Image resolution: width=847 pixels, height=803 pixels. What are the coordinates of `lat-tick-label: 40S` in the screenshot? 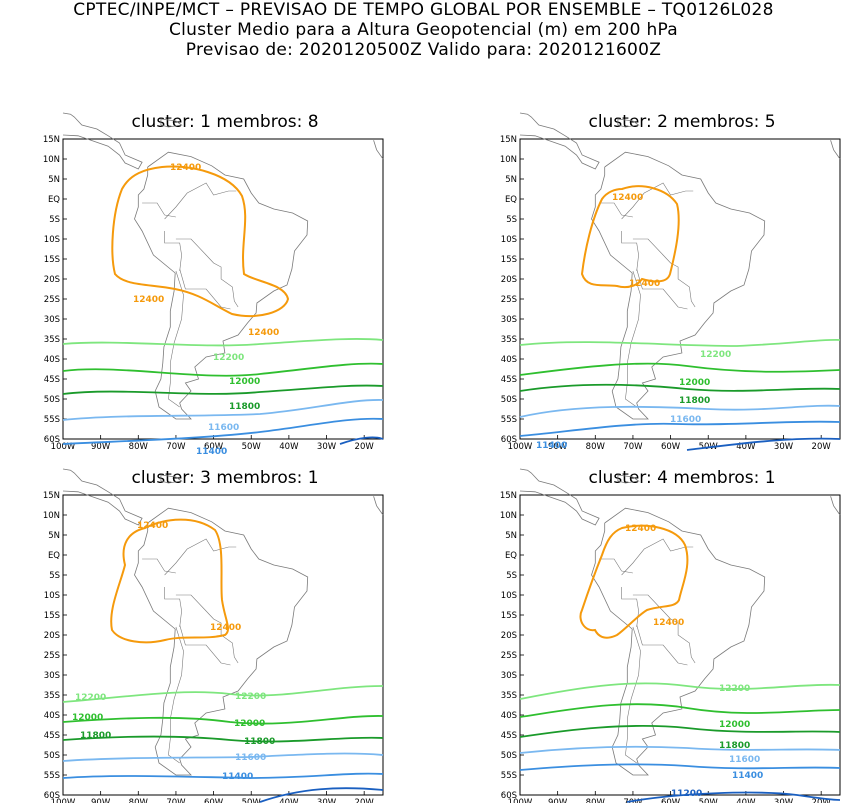 It's located at (52, 360).